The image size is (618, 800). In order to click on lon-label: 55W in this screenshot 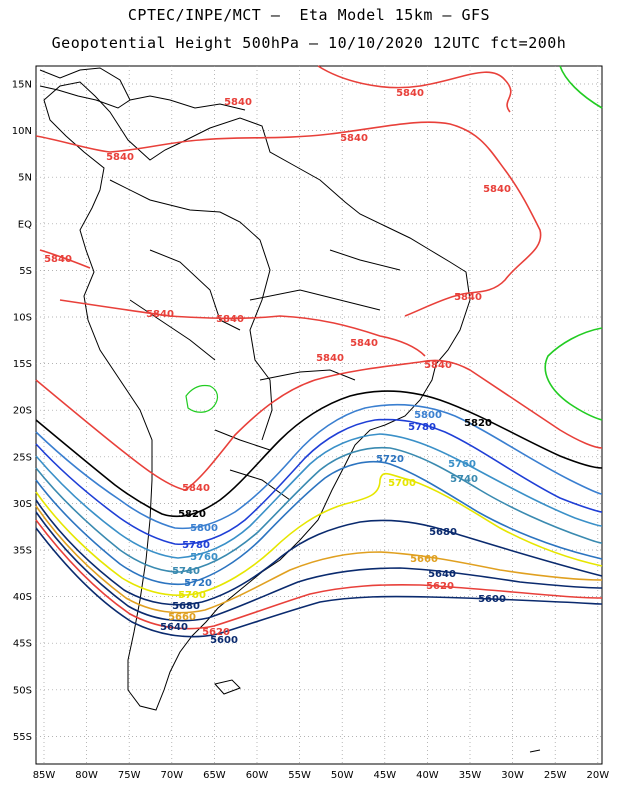, I will do `click(299, 775)`.